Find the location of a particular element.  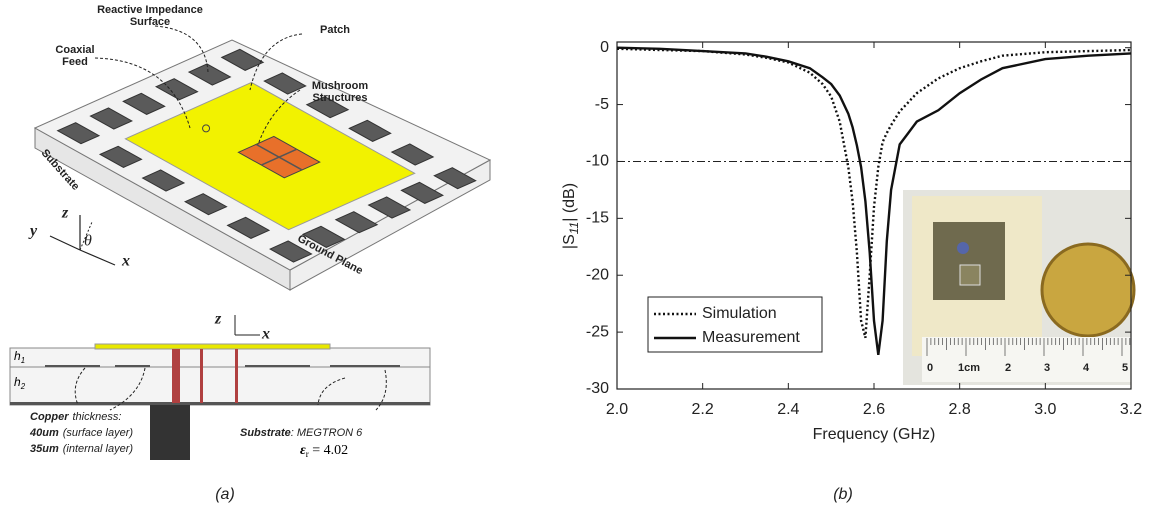

y-tick-label: -10 is located at coordinates (597, 161).